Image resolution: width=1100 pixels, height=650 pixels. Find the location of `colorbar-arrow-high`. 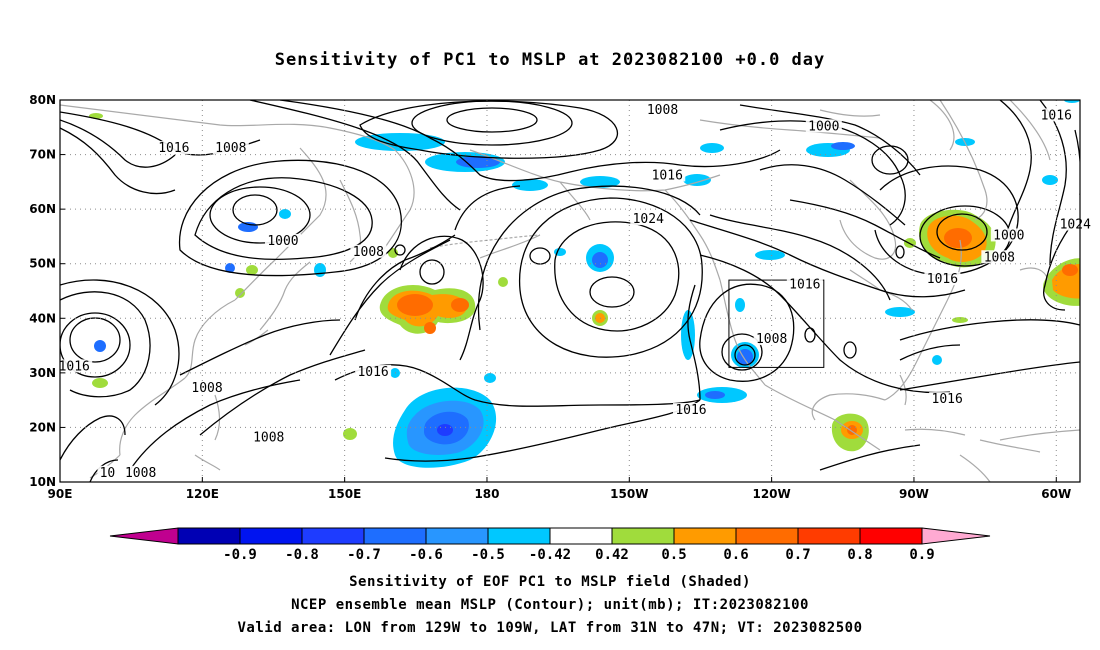

colorbar-arrow-high is located at coordinates (956, 536).